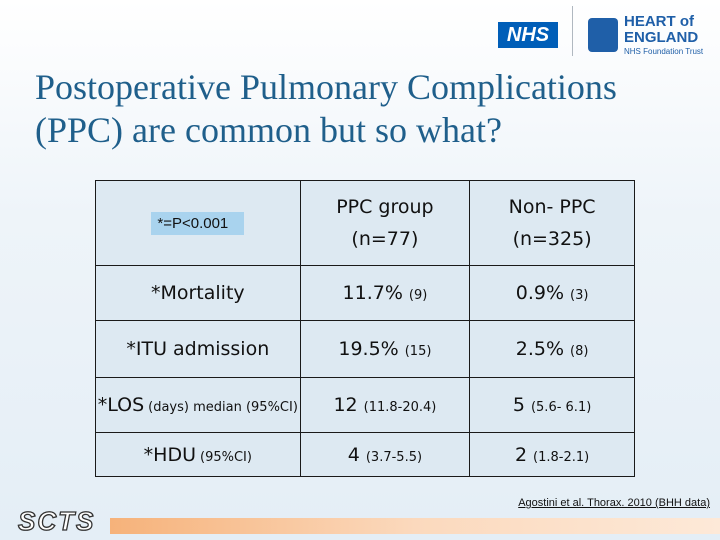  What do you see at coordinates (572, 31) in the screenshot?
I see `separator` at bounding box center [572, 31].